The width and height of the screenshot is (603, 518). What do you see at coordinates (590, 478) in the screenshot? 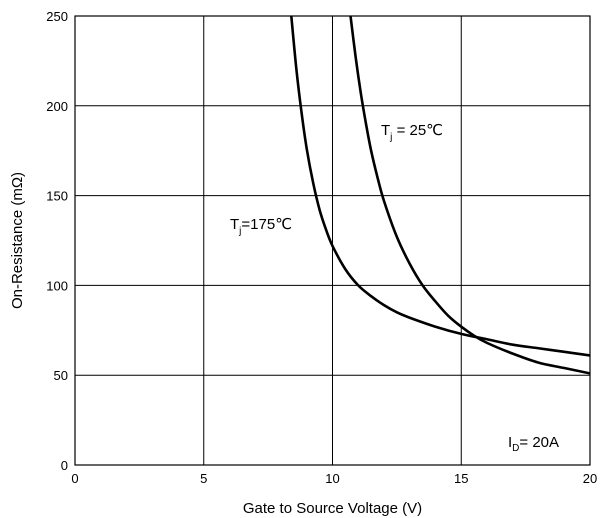
I see `x-tick-label: 20` at bounding box center [590, 478].